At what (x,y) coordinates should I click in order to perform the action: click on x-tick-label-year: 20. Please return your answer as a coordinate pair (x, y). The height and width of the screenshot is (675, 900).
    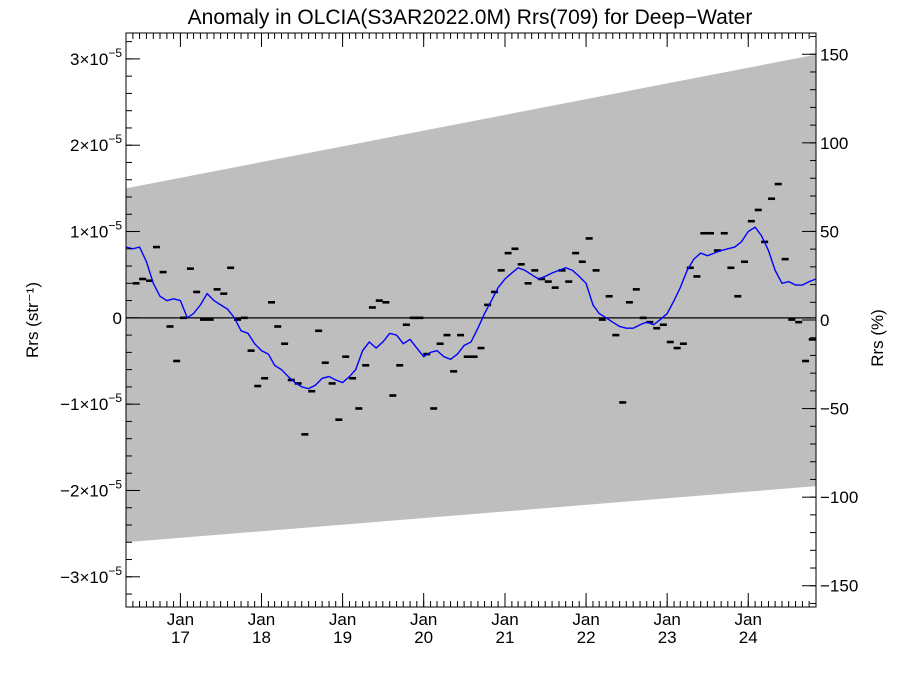
    Looking at the image, I should click on (423, 637).